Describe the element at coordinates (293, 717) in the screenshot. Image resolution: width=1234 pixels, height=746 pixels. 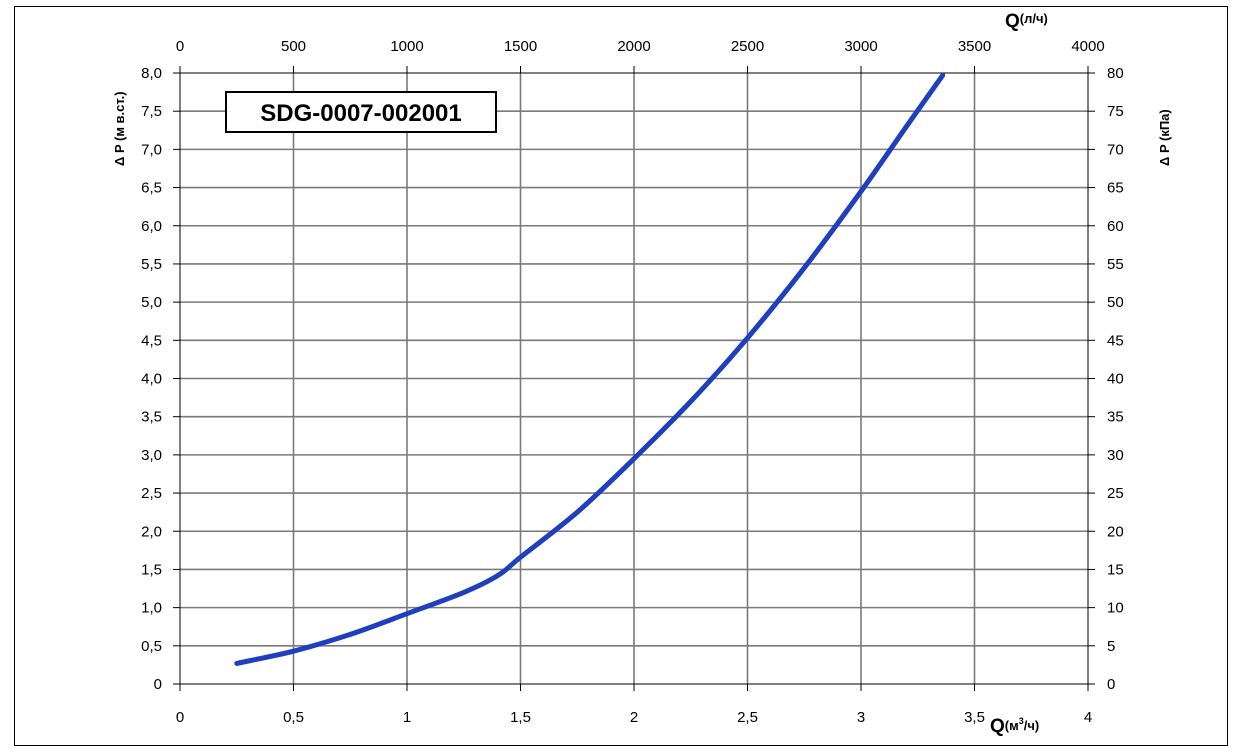
I see `x-bottom-tick-label: 0,5` at that location.